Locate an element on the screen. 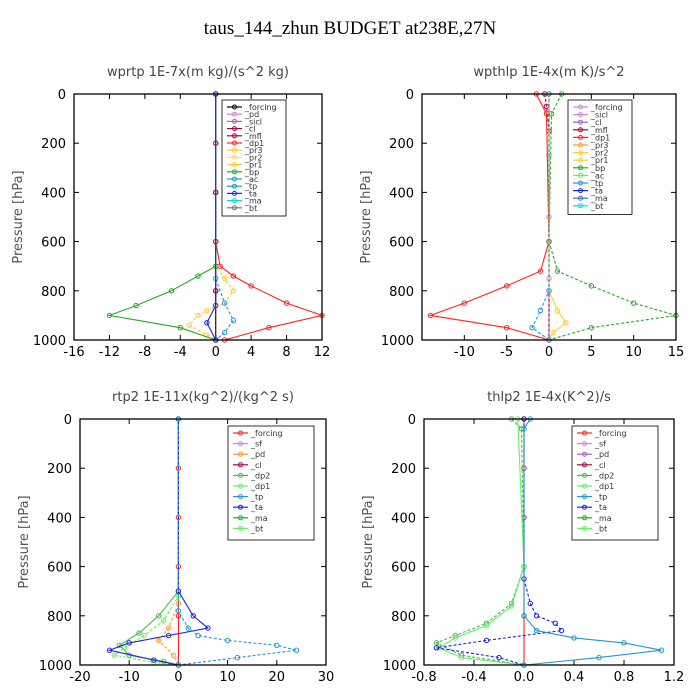 The height and width of the screenshot is (700, 700). x-tick-label: 0.8 is located at coordinates (624, 677).